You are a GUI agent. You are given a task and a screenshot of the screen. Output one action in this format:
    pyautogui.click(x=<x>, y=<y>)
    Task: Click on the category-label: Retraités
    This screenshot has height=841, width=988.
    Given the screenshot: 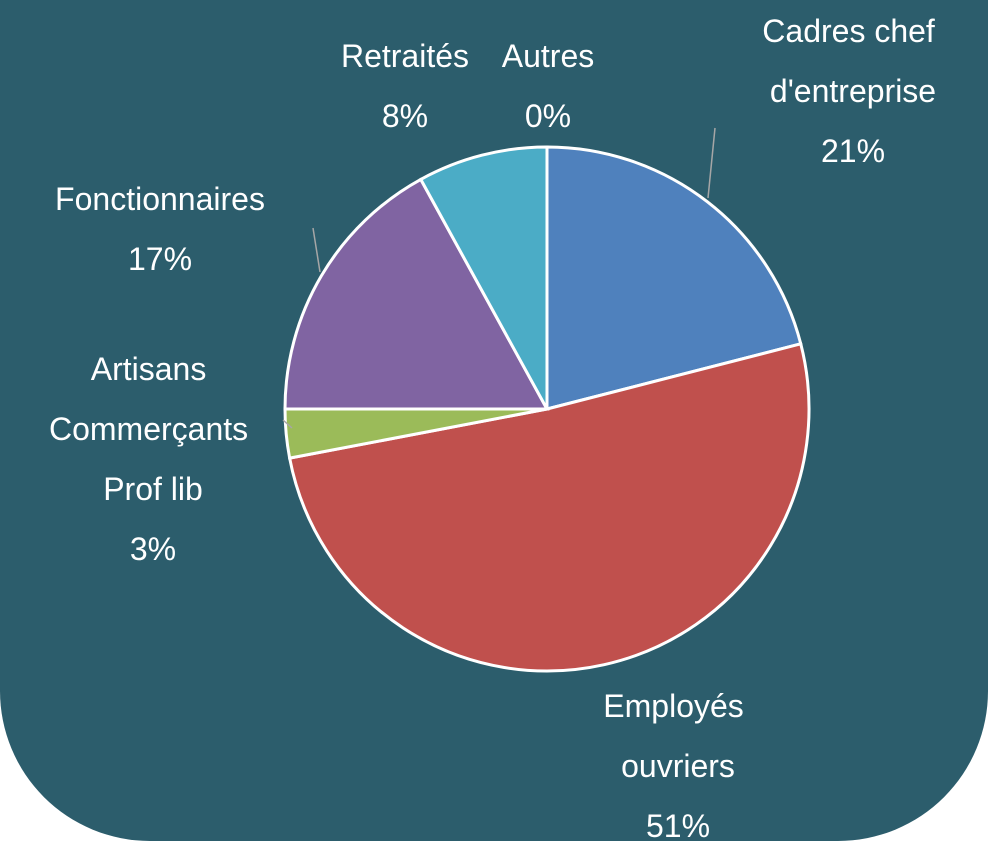 What is the action you would take?
    pyautogui.click(x=405, y=56)
    